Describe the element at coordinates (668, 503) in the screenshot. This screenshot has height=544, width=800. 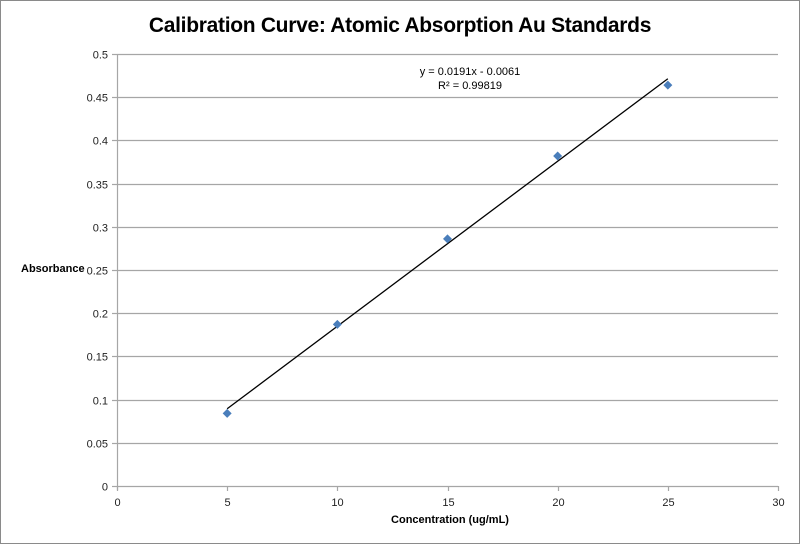
I see `x-tick-label: 25` at that location.